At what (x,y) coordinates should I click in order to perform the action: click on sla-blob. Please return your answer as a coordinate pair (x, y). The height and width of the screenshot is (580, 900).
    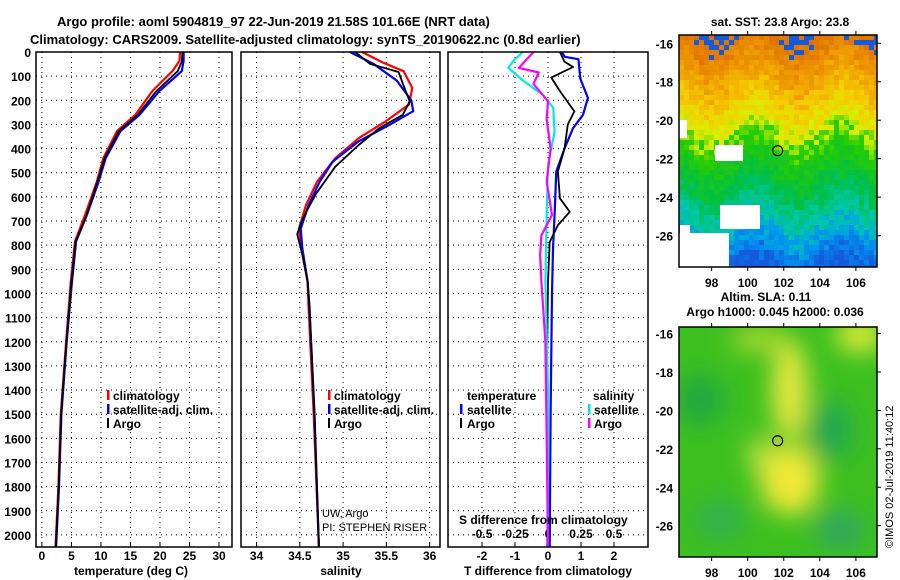
    Looking at the image, I should click on (830, 430).